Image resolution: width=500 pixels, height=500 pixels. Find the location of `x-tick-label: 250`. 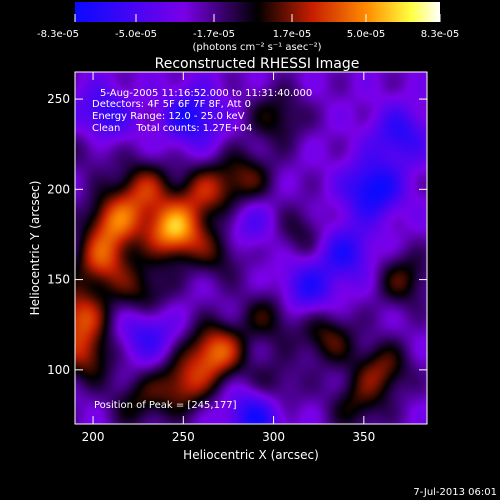

x-tick-label: 250 is located at coordinates (183, 437).